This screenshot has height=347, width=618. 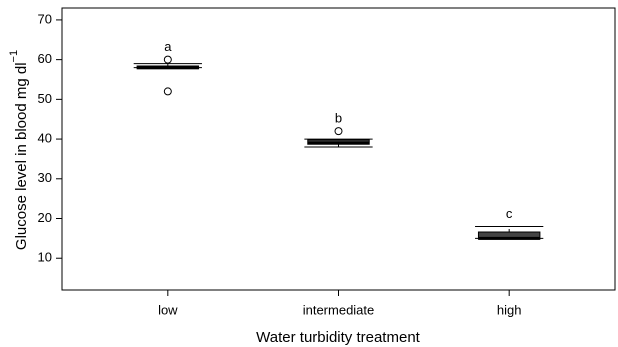 I want to click on y-tick-label: 70, so click(x=45, y=18).